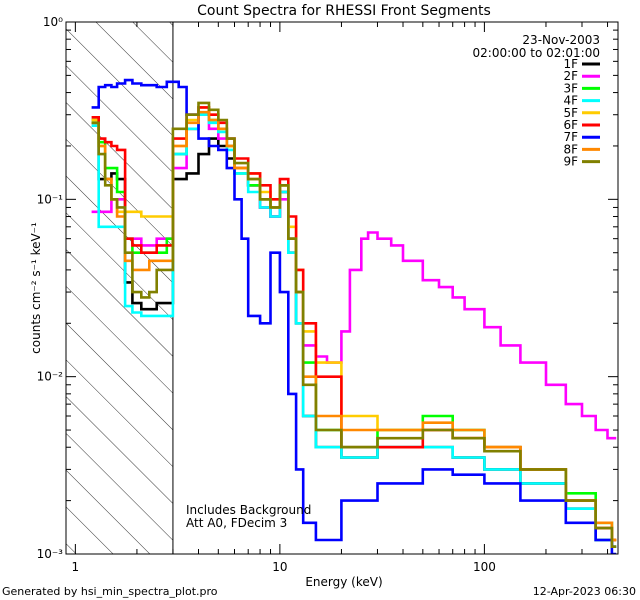  Describe the element at coordinates (561, 40) in the screenshot. I see `legend-date: 23-Nov-2003` at that location.